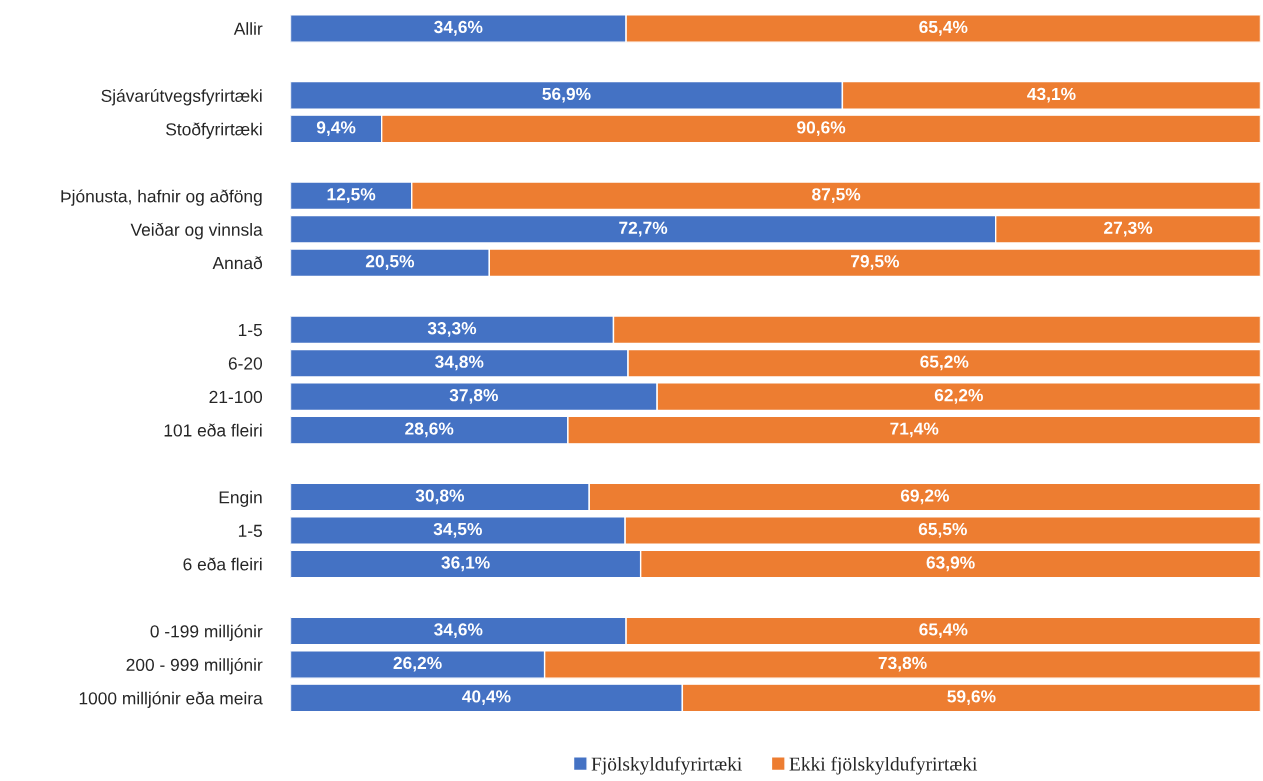 The image size is (1263, 781). I want to click on y-tick-label: Þjónusta, hafnir og aðföng, so click(161, 197).